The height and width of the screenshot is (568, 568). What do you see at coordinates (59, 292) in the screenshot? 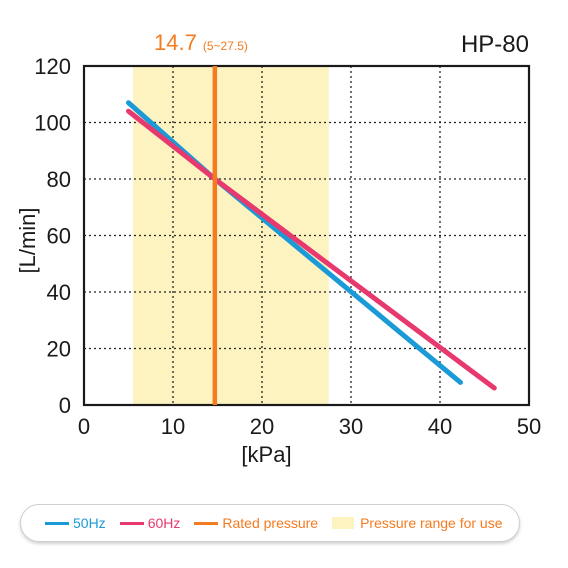
I see `y-tick-label: 40` at bounding box center [59, 292].